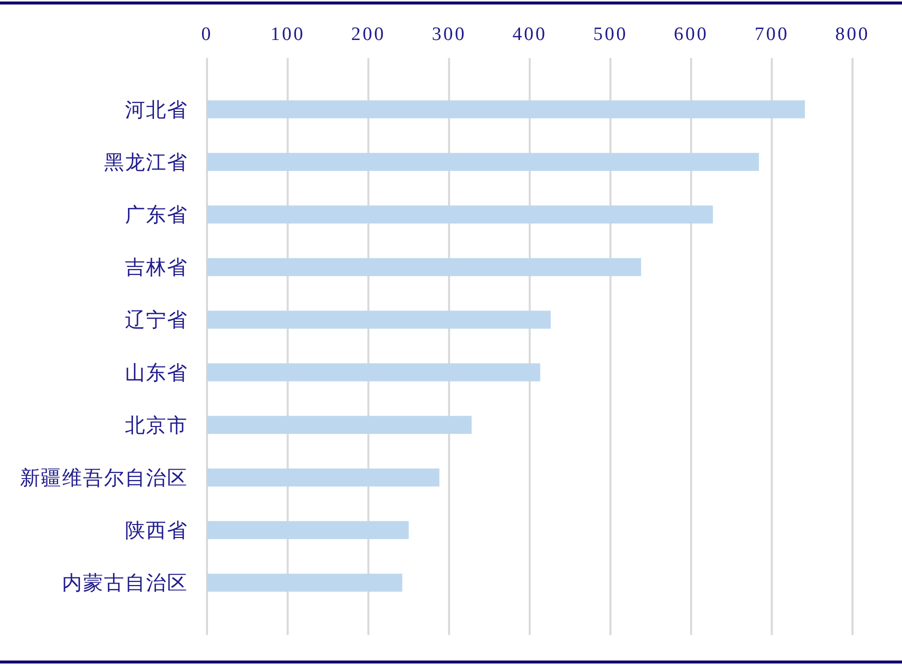 Image resolution: width=902 pixels, height=666 pixels. I want to click on y-tick-label: 陕西省, so click(156, 531).